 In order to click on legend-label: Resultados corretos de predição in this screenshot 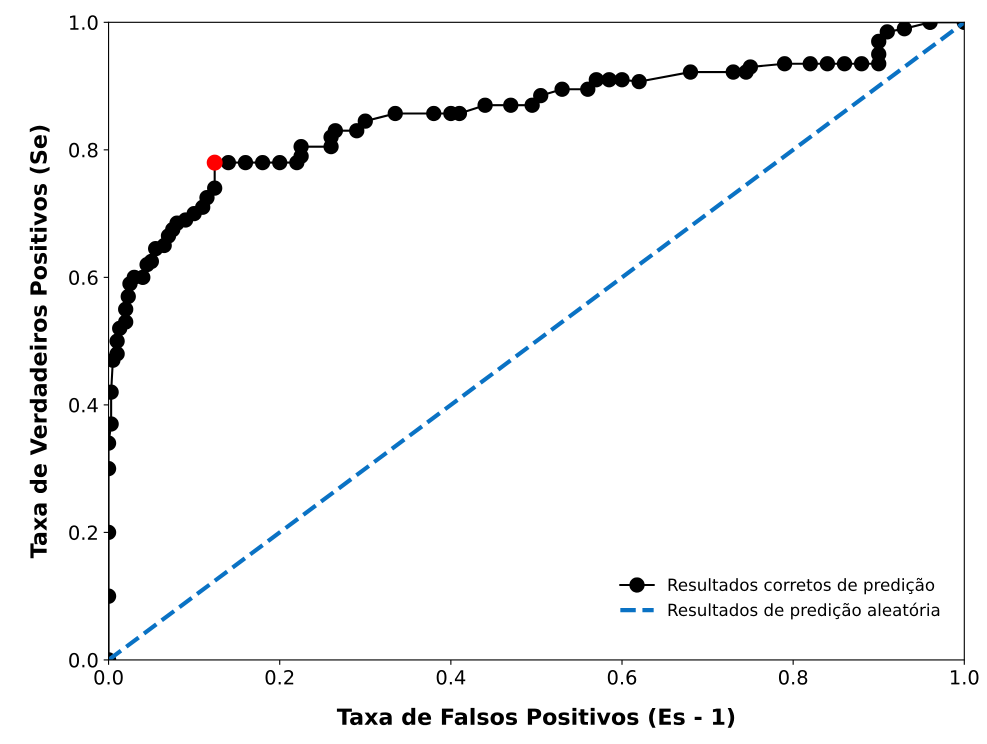, I will do `click(801, 586)`.